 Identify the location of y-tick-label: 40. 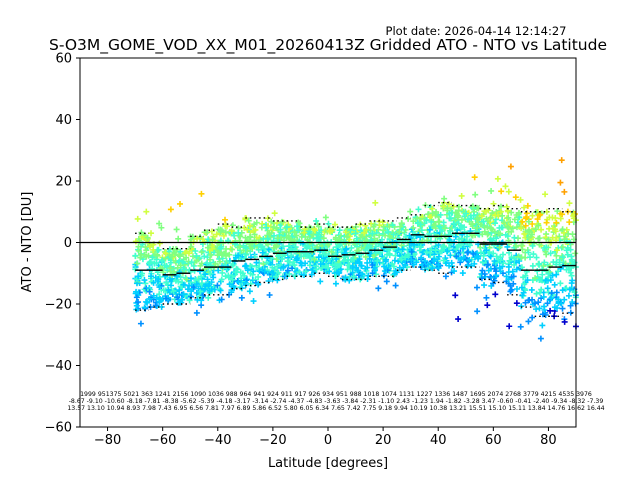
(63, 120).